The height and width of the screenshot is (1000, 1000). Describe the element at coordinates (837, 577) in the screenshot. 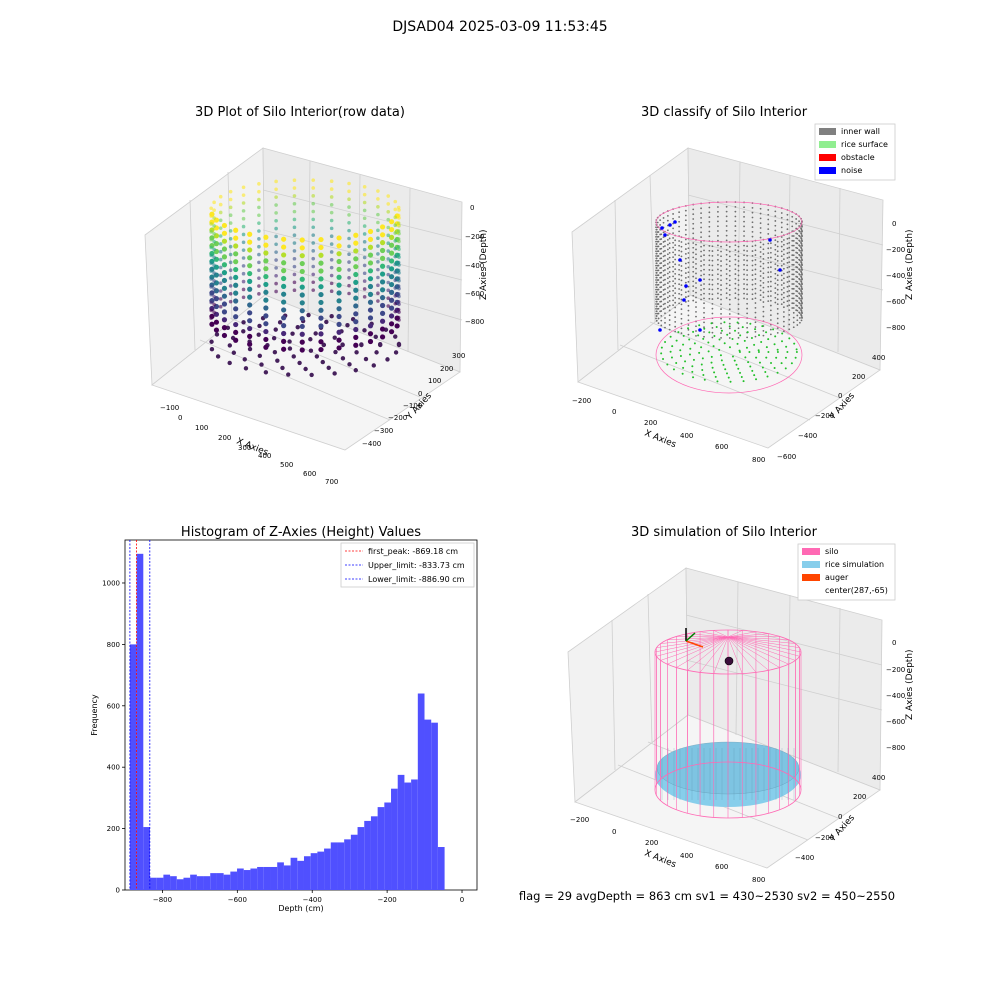

I see `legend-label: auger` at that location.